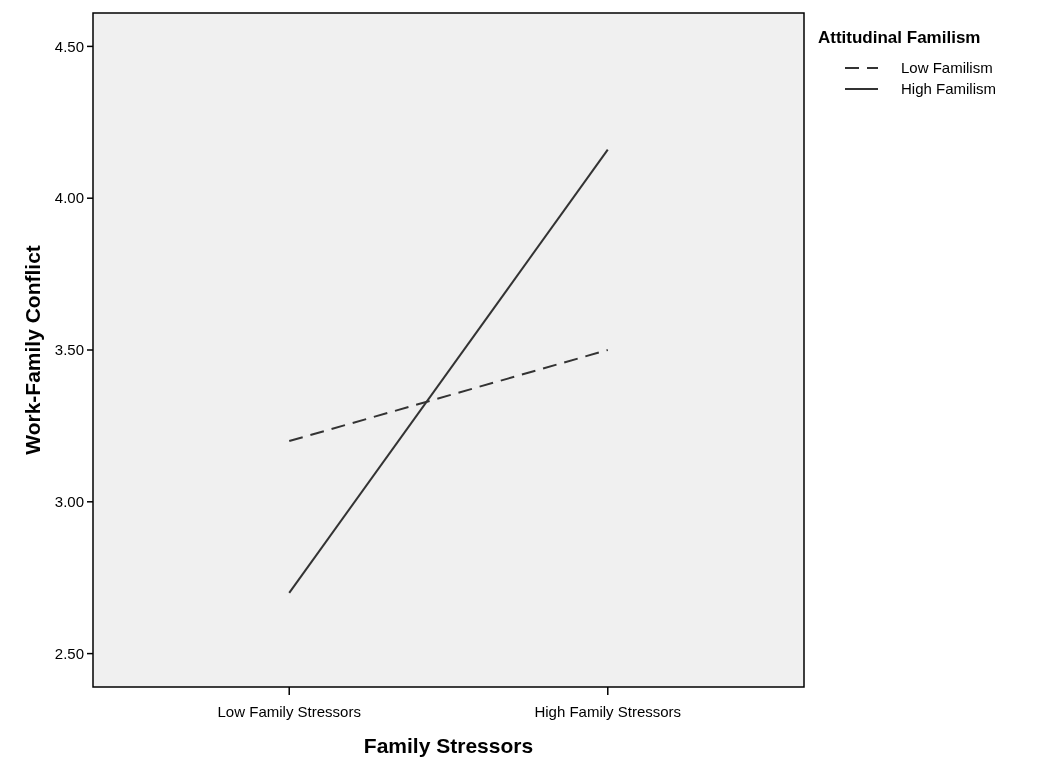 The height and width of the screenshot is (761, 1047). What do you see at coordinates (947, 68) in the screenshot?
I see `legend-label: Low Familism` at bounding box center [947, 68].